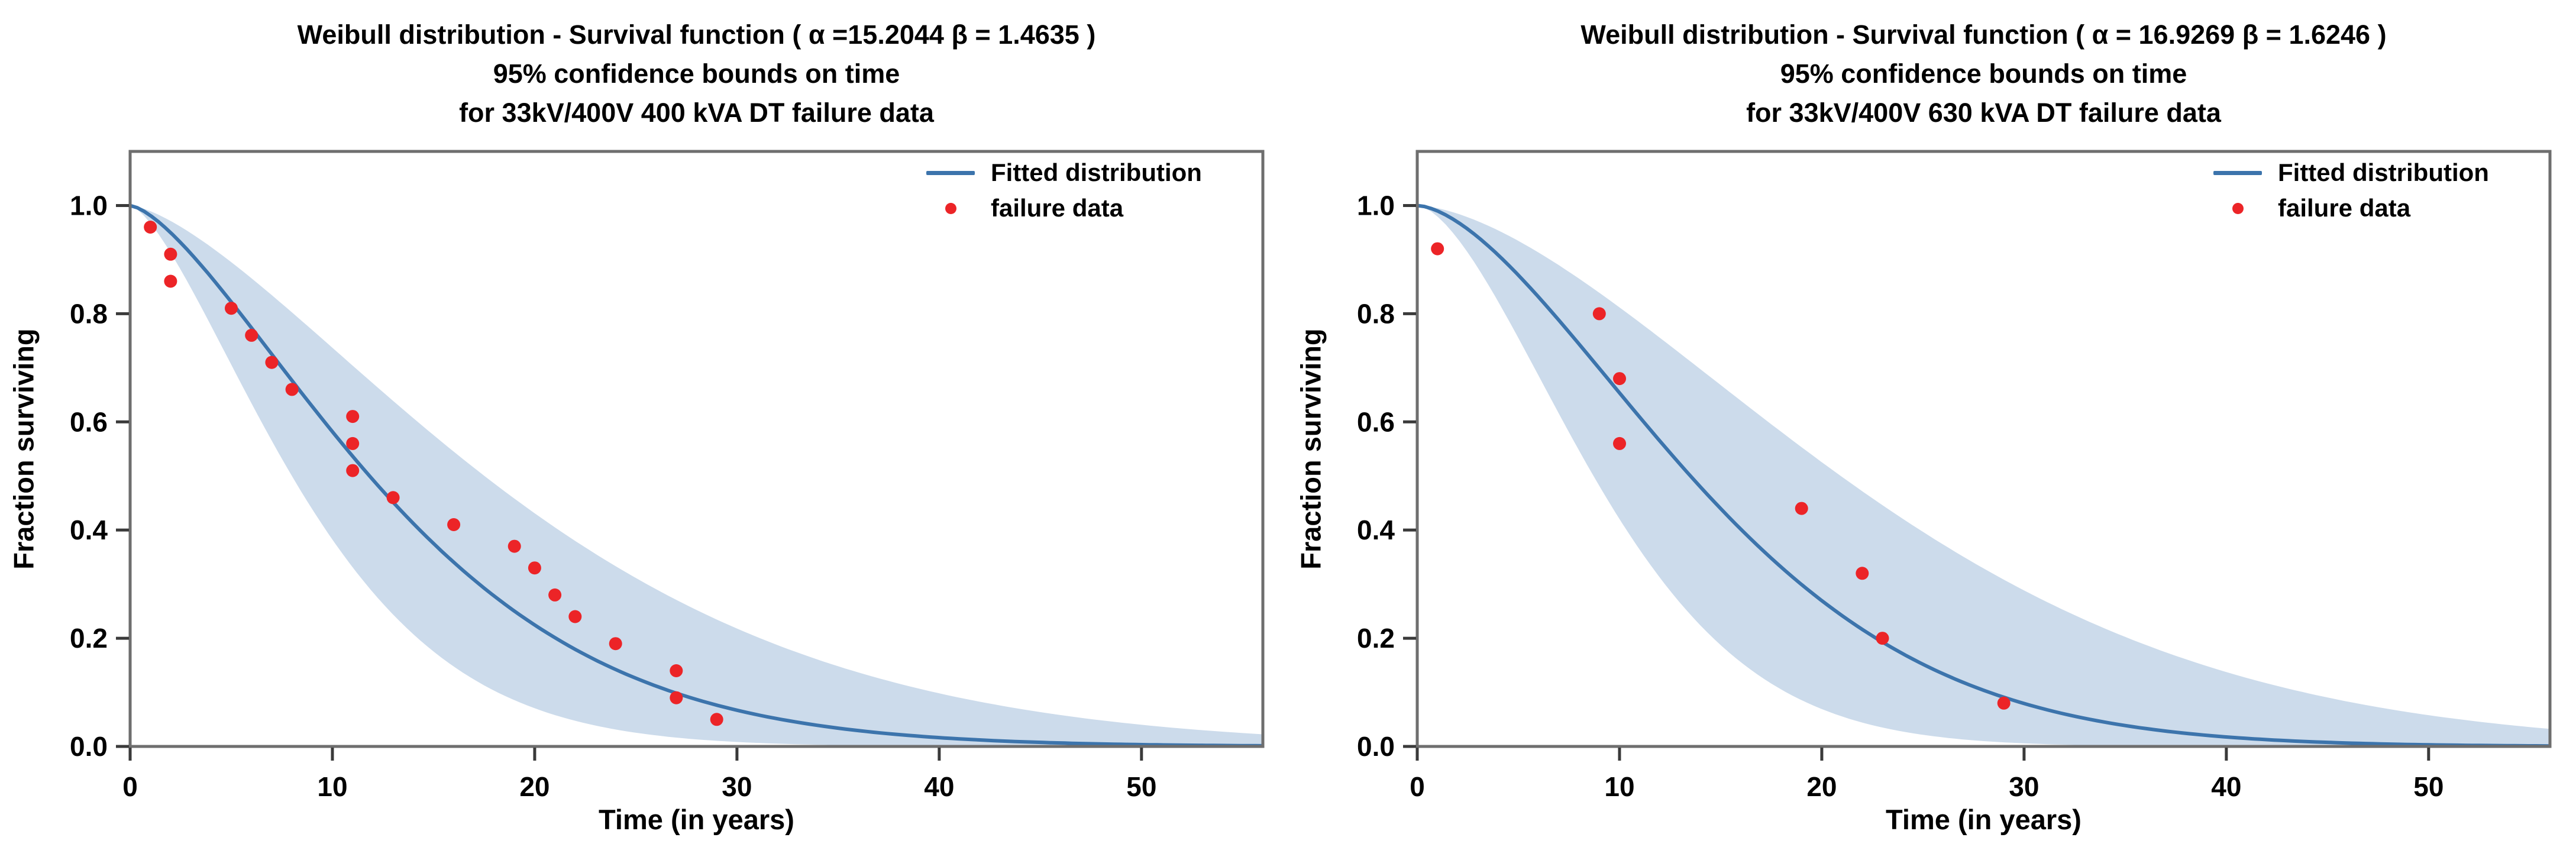  What do you see at coordinates (696, 113) in the screenshot?
I see `title-line-3: for 33kV/400V 400 kVA DT failure data` at bounding box center [696, 113].